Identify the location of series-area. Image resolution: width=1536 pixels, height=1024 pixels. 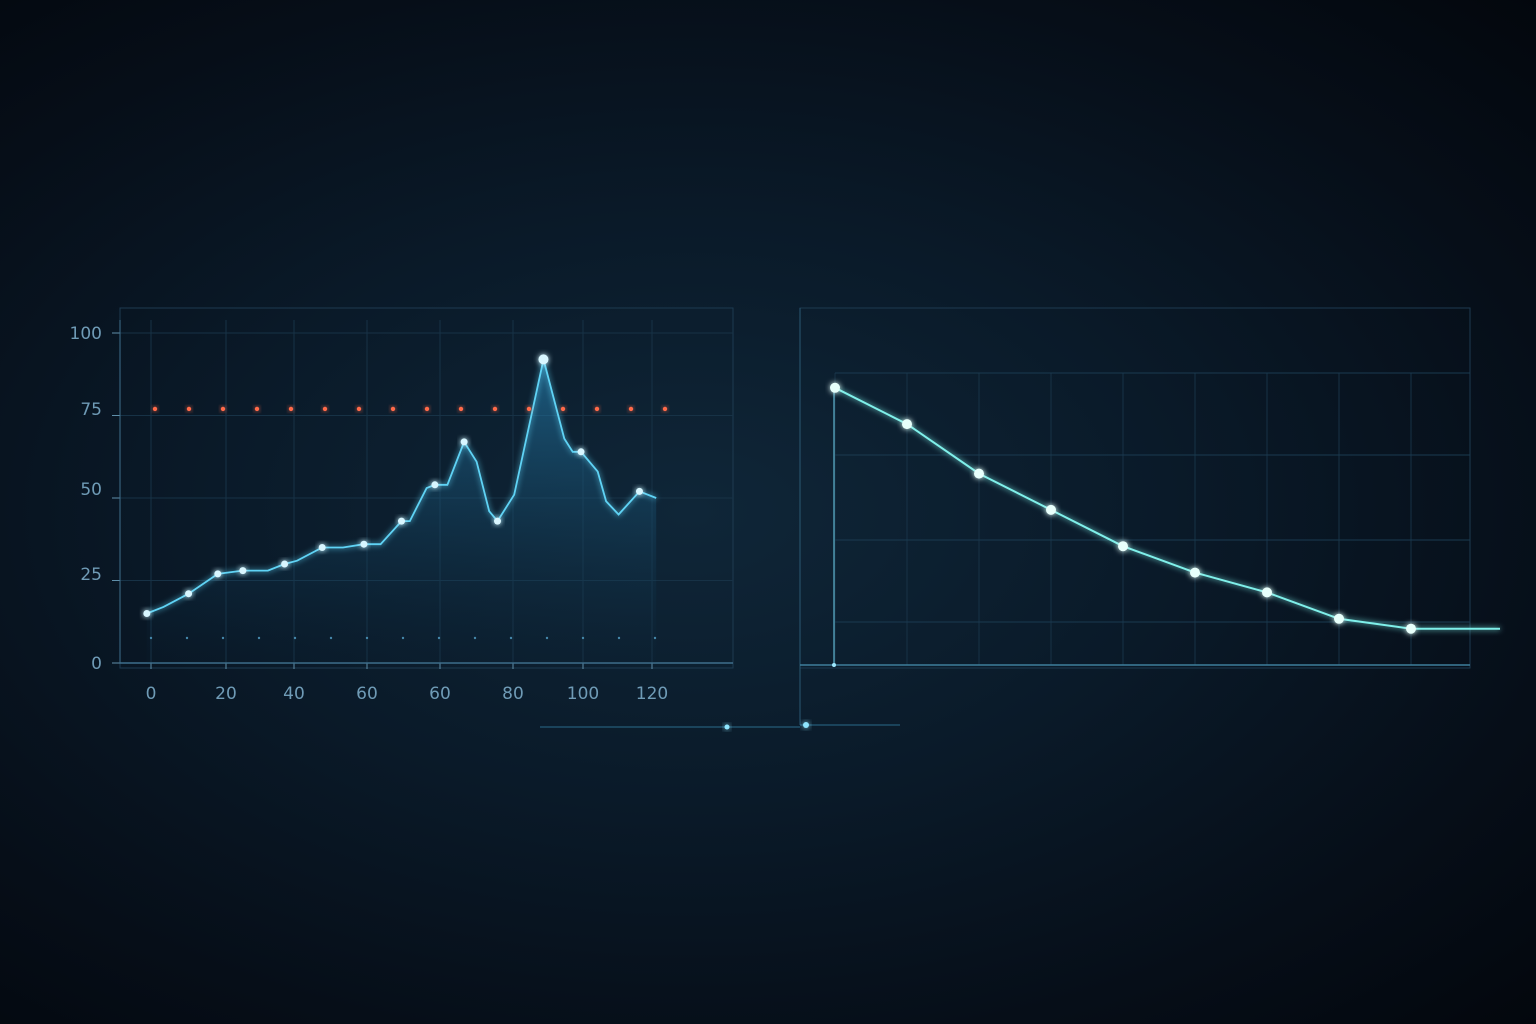
(401, 511).